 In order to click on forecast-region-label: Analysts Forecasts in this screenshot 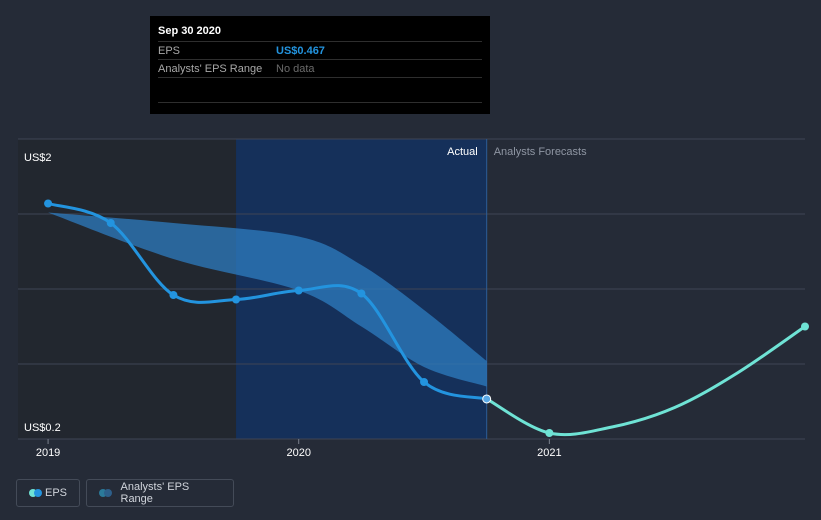, I will do `click(540, 152)`.